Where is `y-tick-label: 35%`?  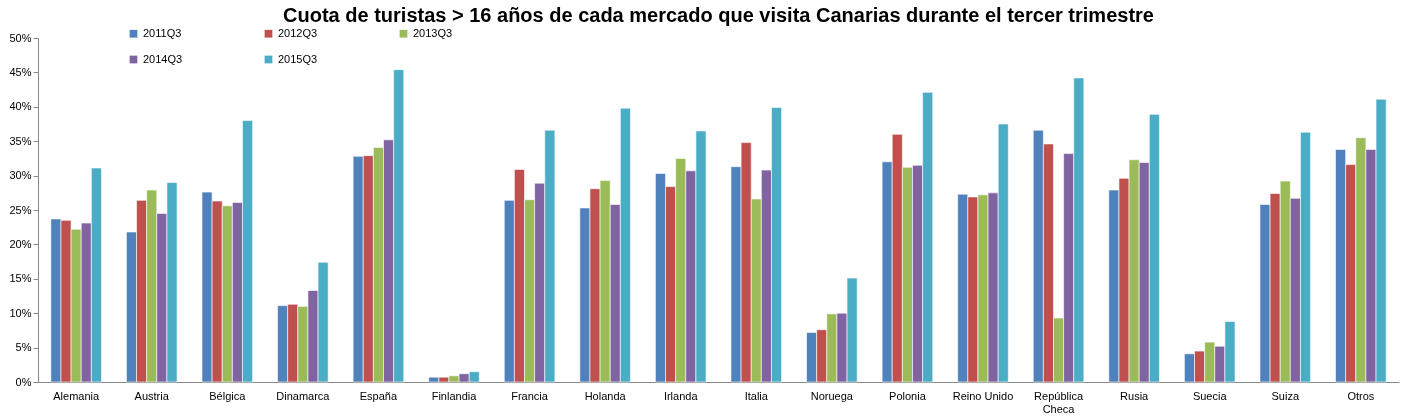 y-tick-label: 35% is located at coordinates (20, 140).